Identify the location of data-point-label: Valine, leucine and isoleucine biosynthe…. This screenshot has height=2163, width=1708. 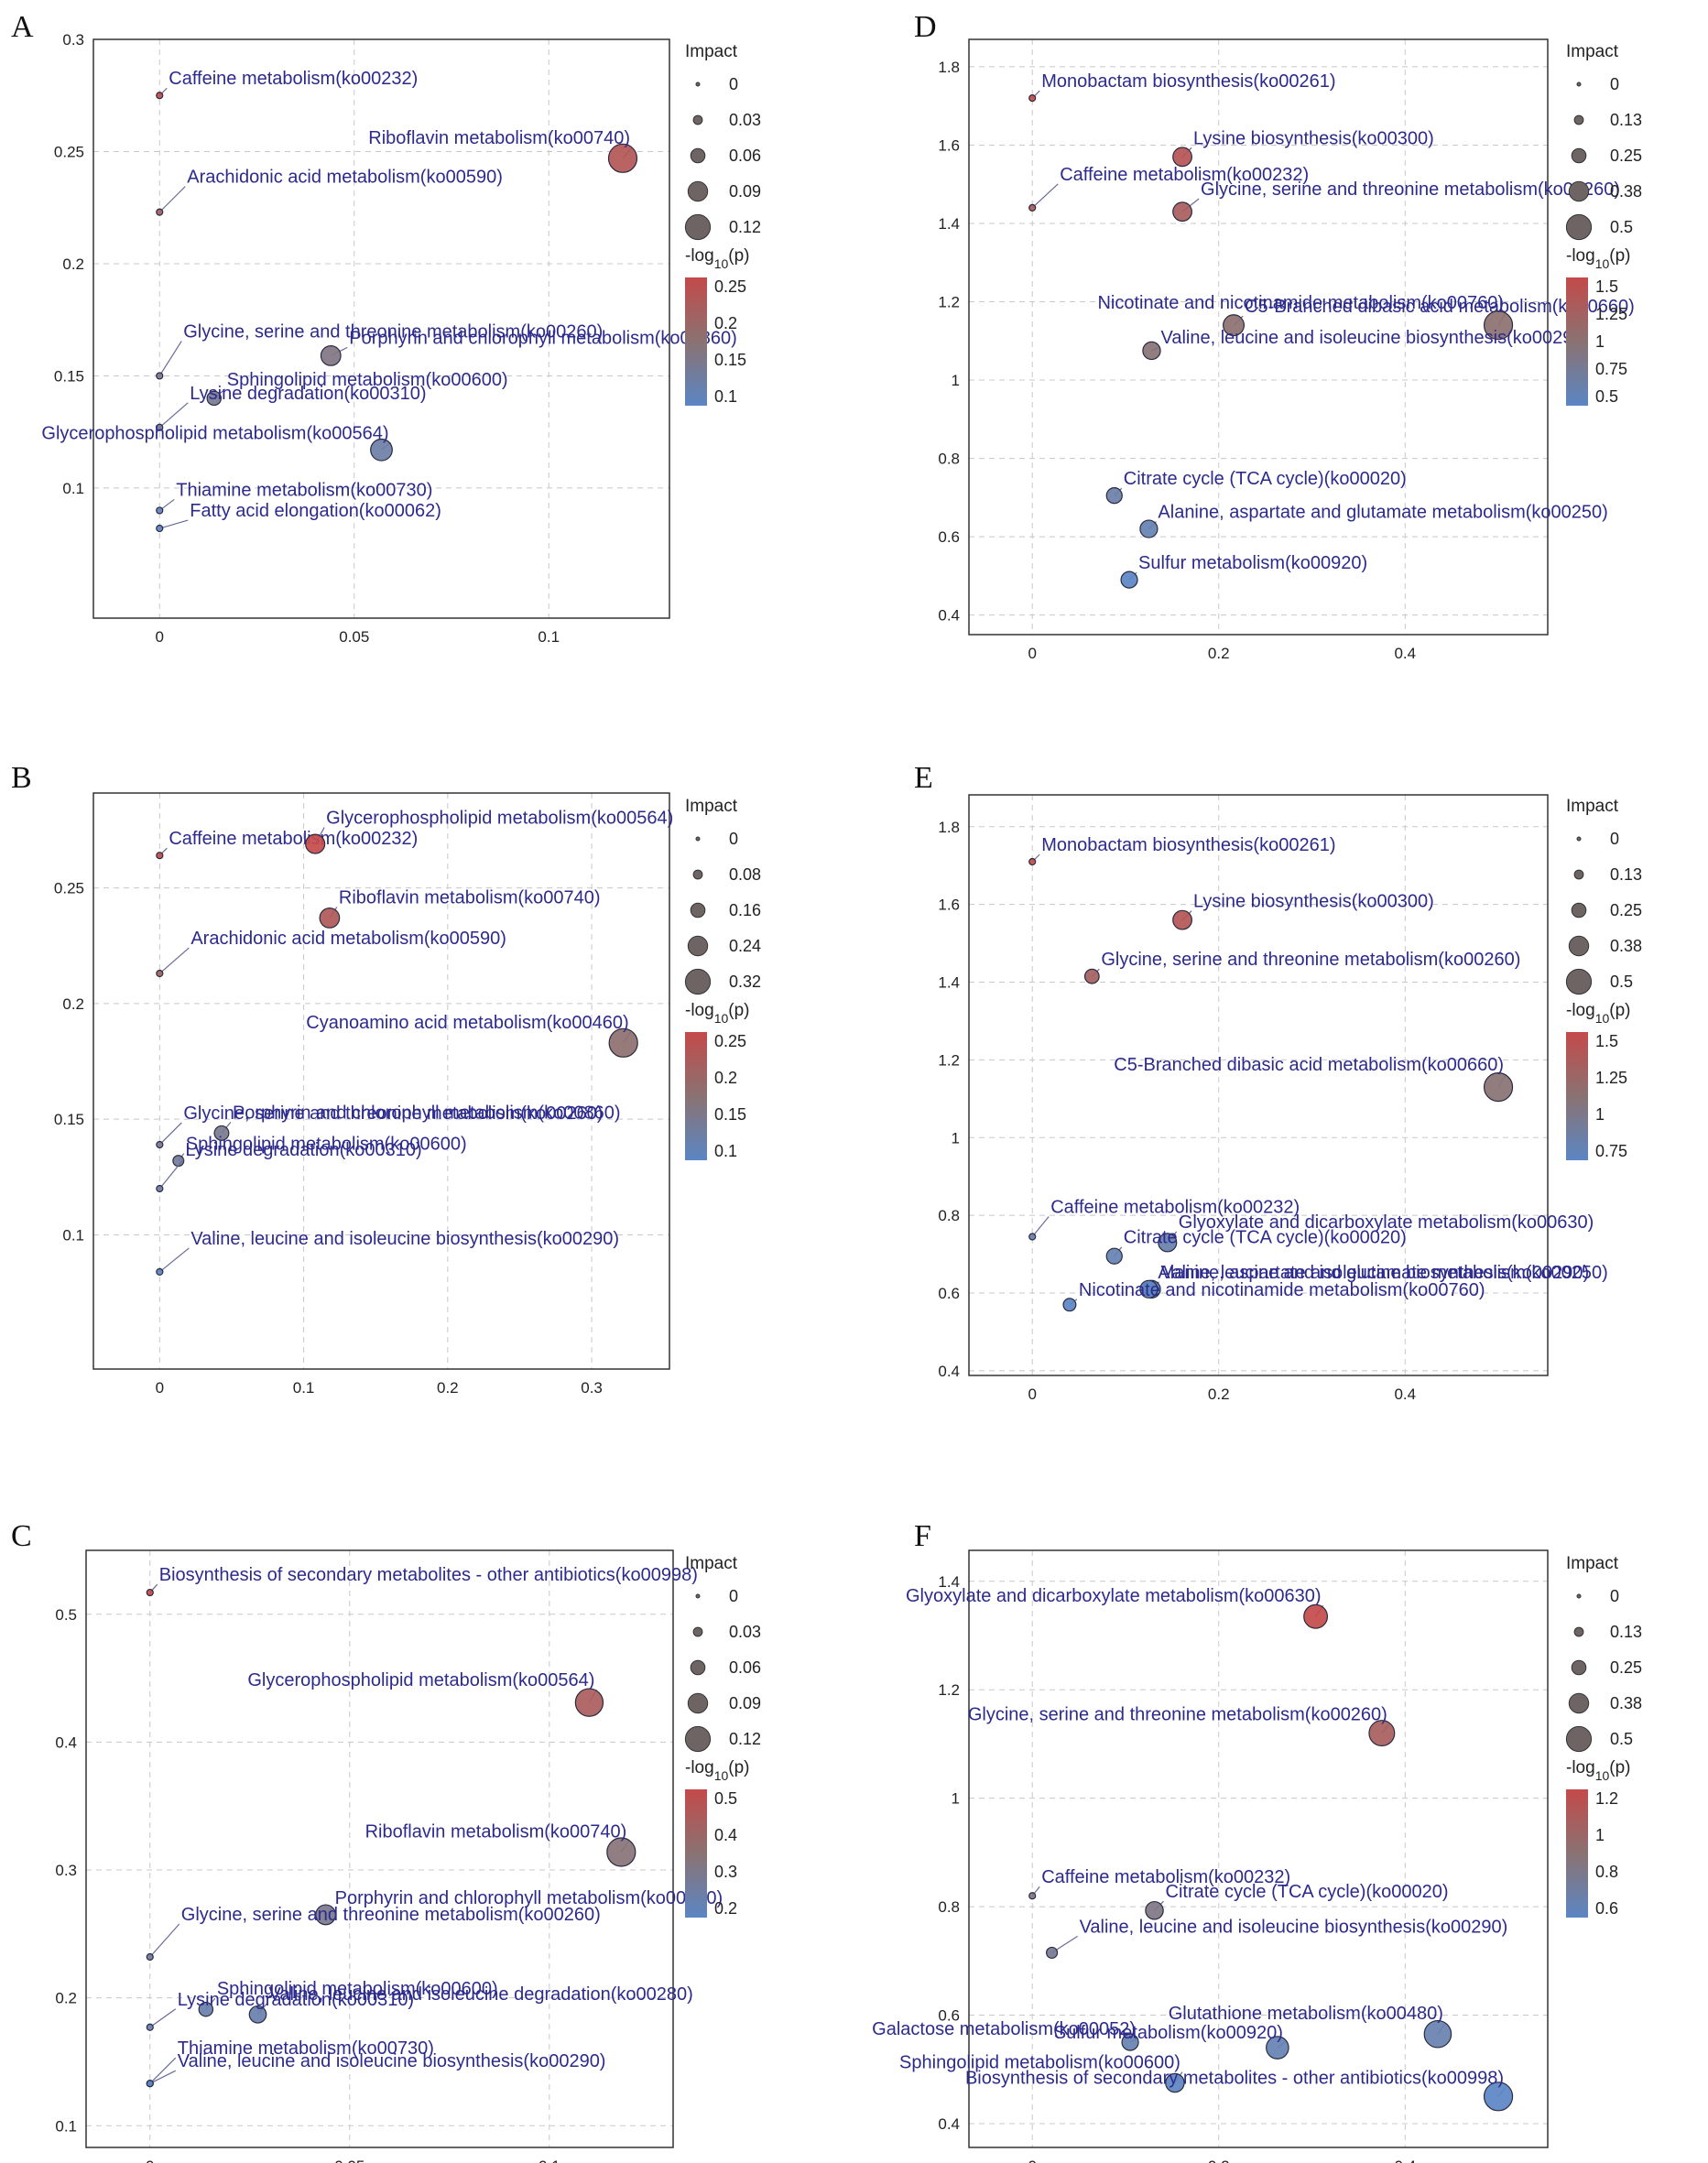
(392, 2061).